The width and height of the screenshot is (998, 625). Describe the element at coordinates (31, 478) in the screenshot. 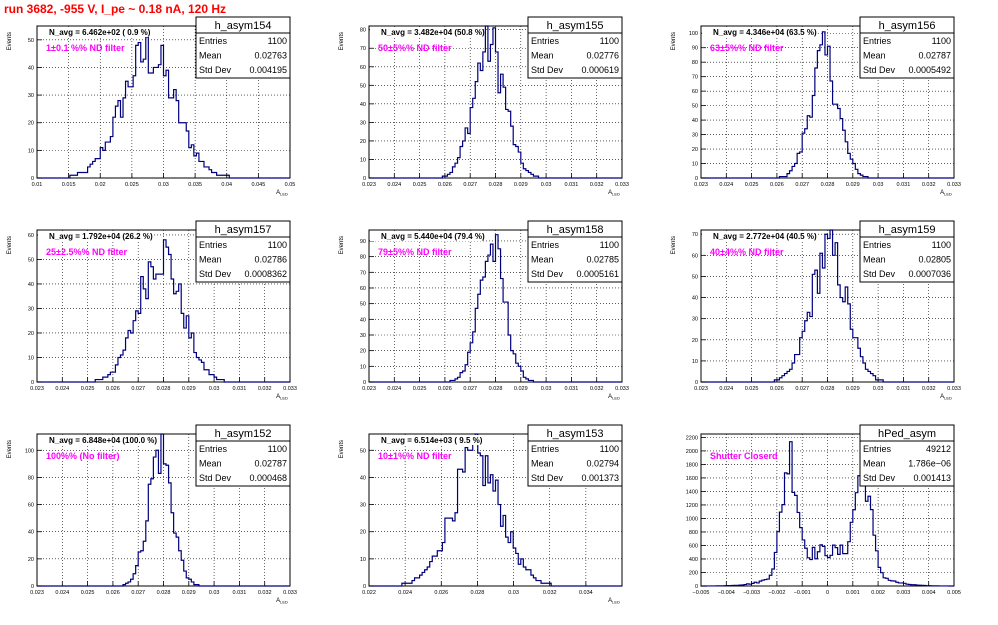

I see `y-tick-label: 80` at that location.